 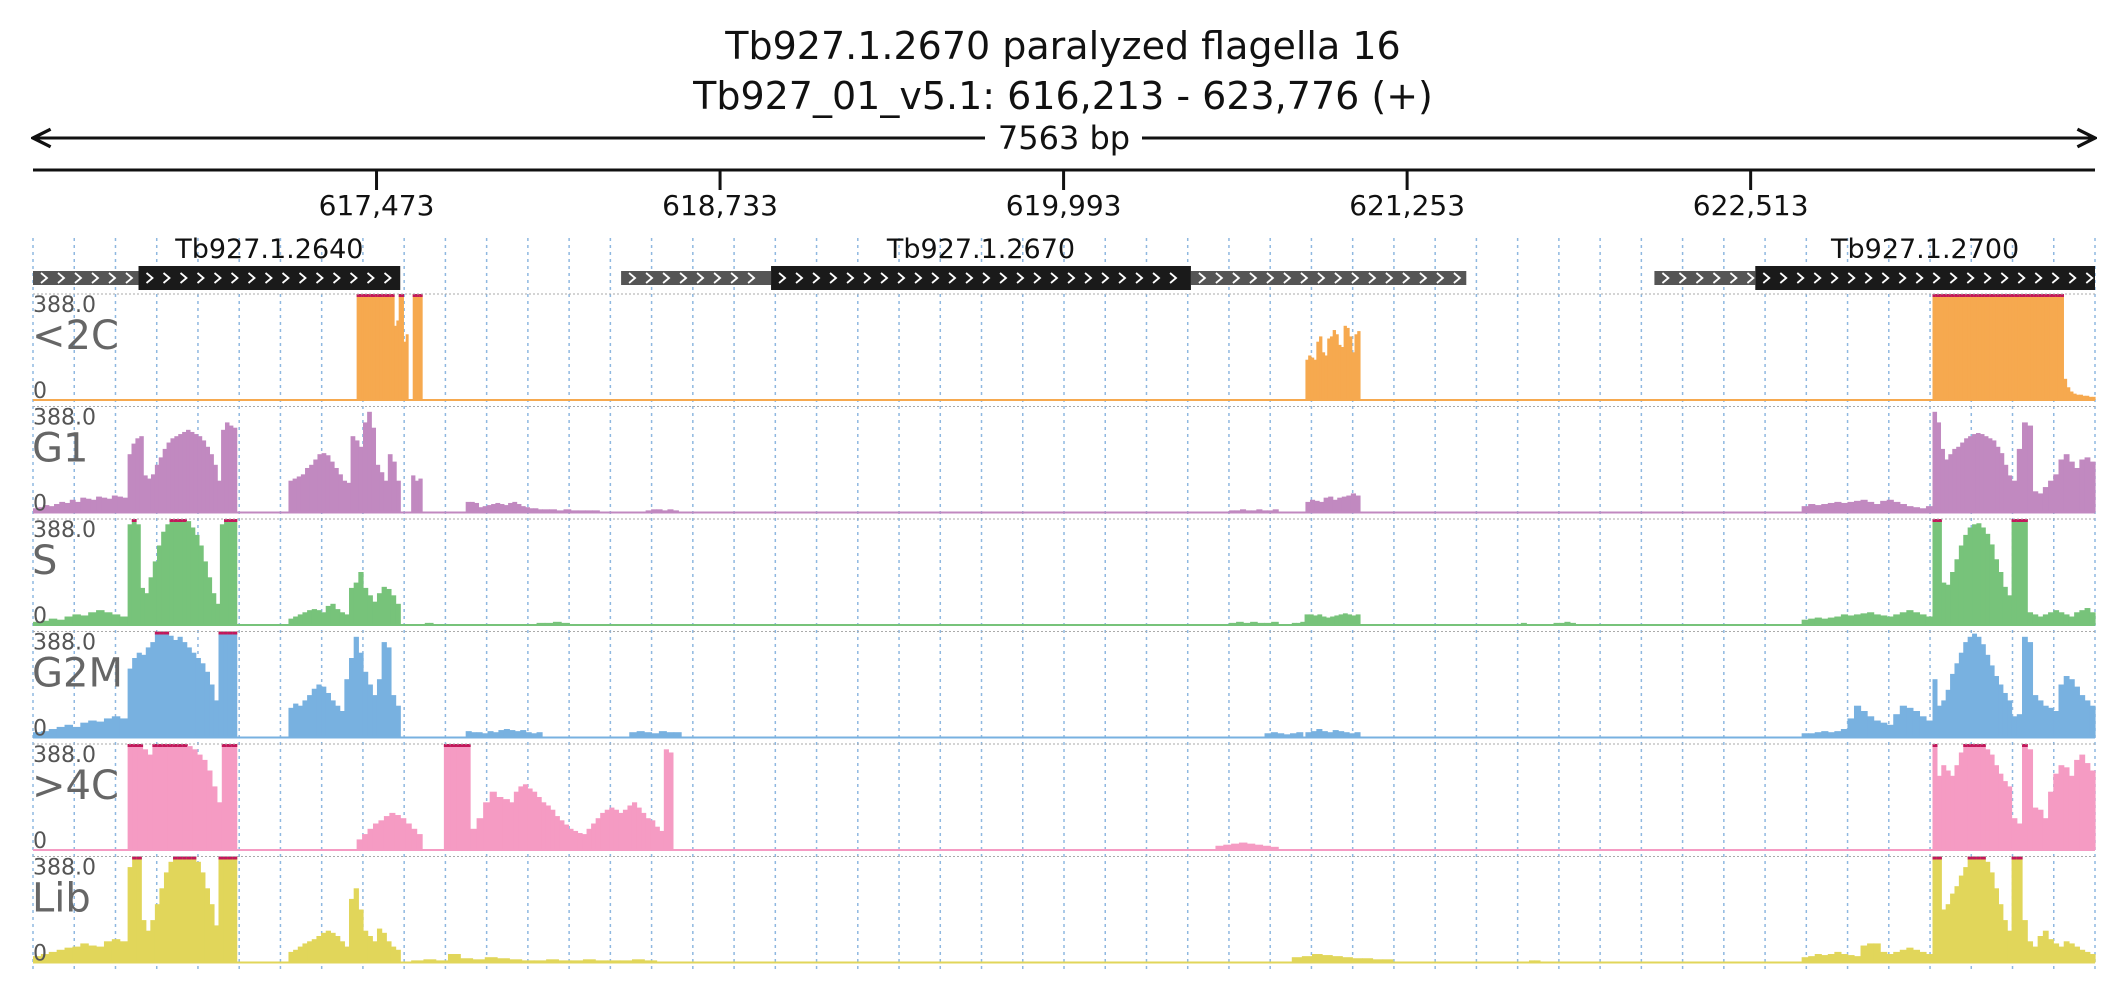 What do you see at coordinates (1063, 96) in the screenshot?
I see `locus-title: Tb927_01_v5.1: 616,213 - 623,776 (+)` at bounding box center [1063, 96].